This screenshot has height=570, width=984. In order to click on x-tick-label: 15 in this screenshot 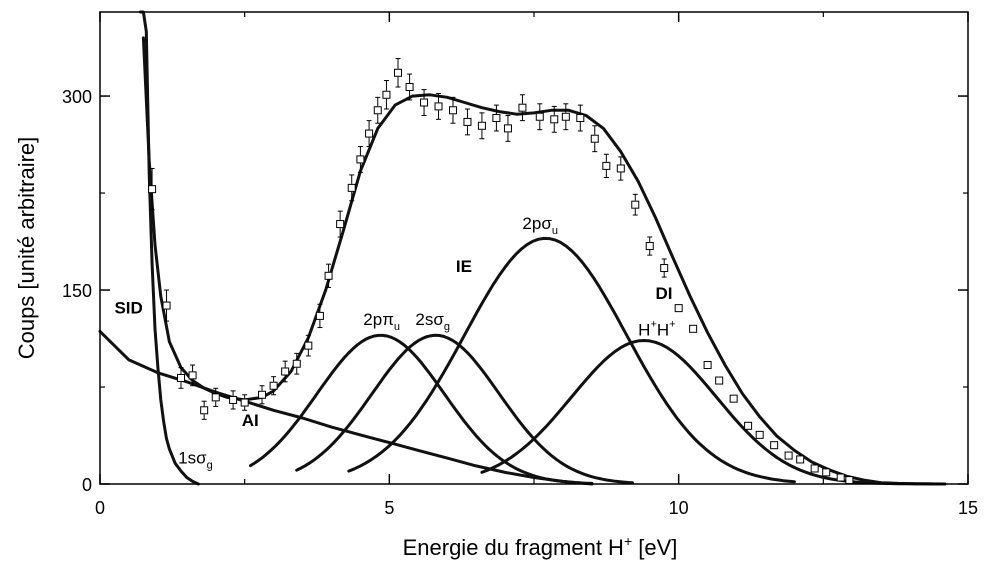, I will do `click(968, 508)`.